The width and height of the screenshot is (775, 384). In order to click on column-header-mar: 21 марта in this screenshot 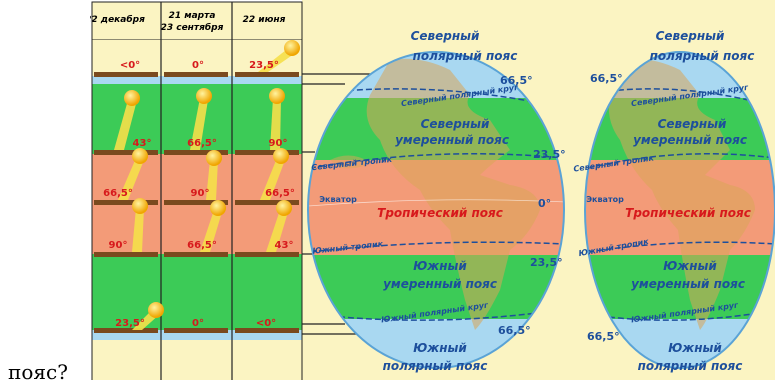, I will do `click(192, 16)`.